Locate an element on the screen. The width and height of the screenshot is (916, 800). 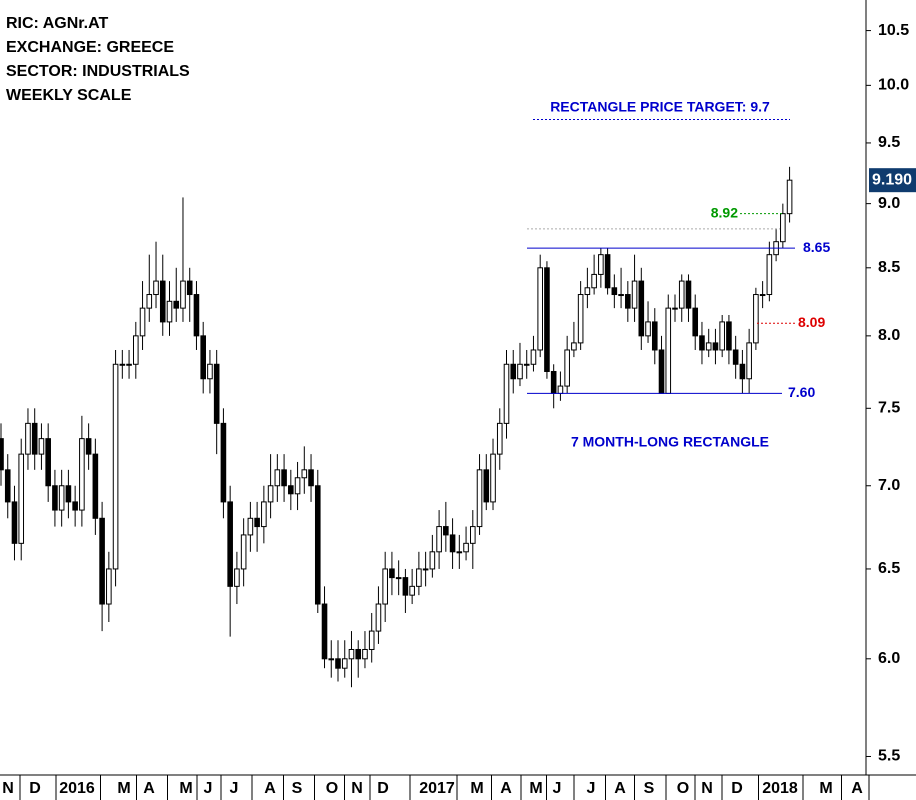
level-label: 8.09 is located at coordinates (811, 322).